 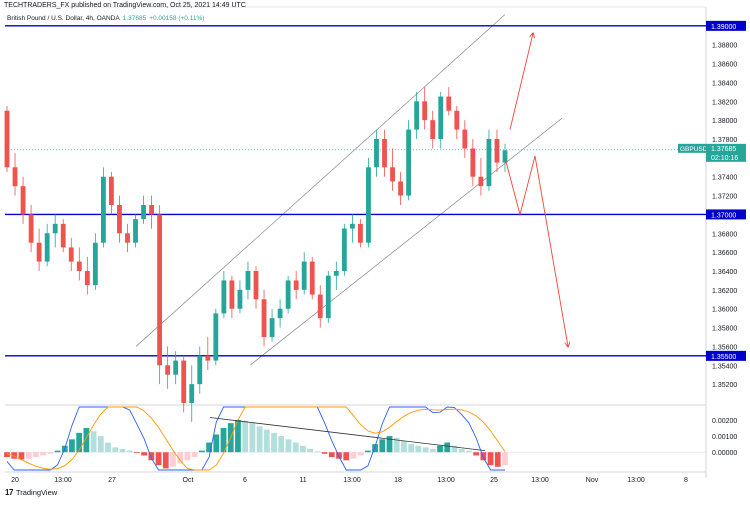 What do you see at coordinates (724, 253) in the screenshot?
I see `price-tick-label: 1.36600` at bounding box center [724, 253].